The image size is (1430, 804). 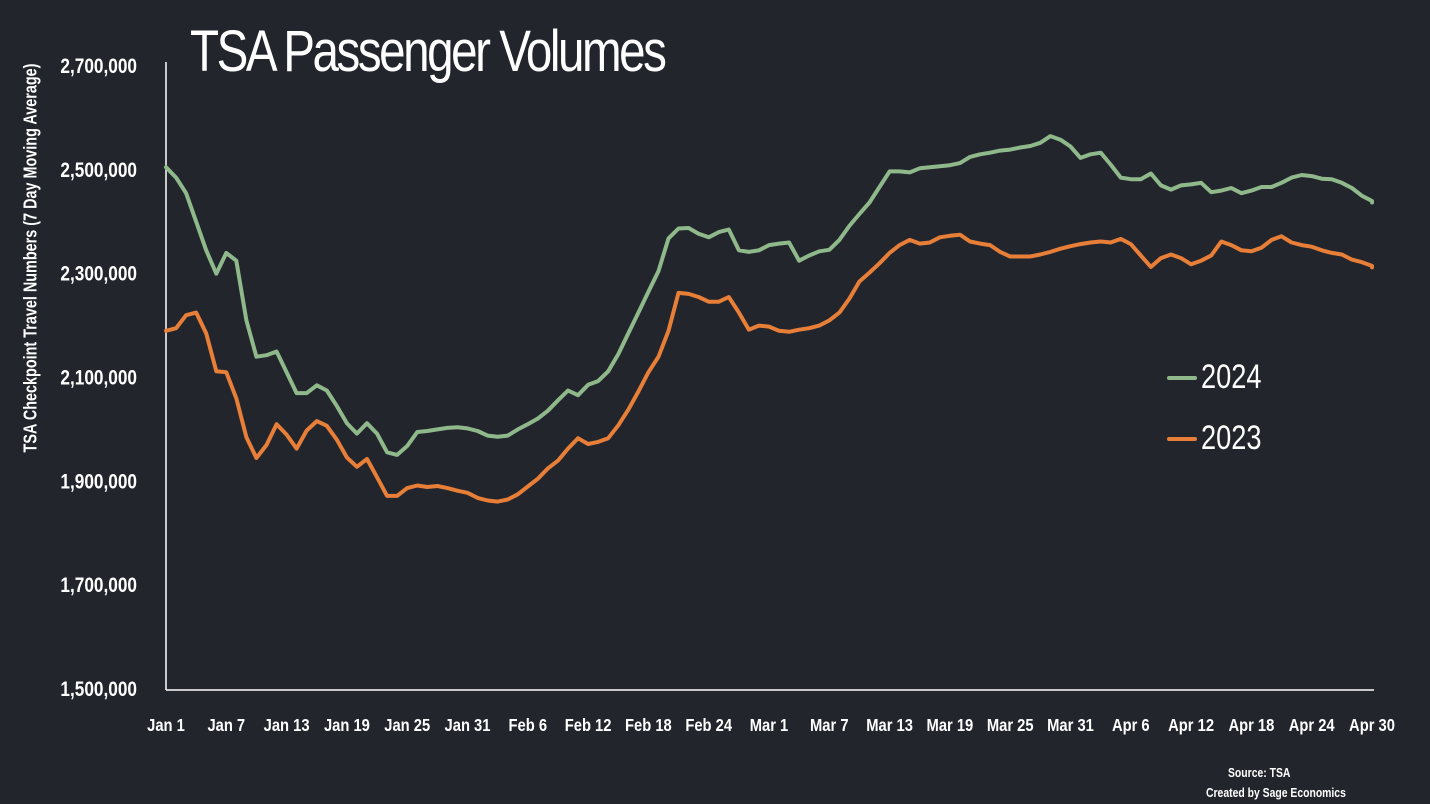 What do you see at coordinates (1191, 726) in the screenshot?
I see `x-tick-label: Apr 12` at bounding box center [1191, 726].